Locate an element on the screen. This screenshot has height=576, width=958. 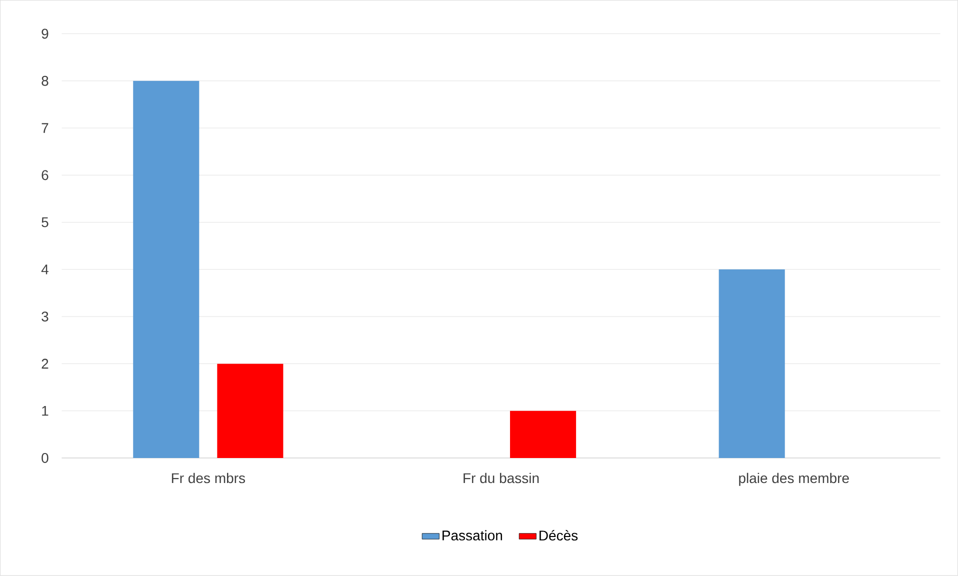
y-tick-label: 1 is located at coordinates (45, 411).